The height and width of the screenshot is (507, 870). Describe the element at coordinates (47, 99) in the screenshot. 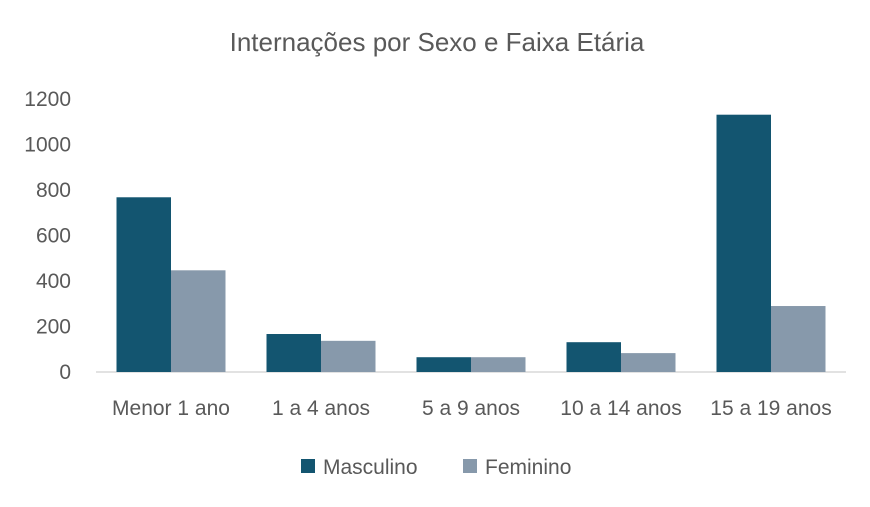

I see `y-tick-label: 1200` at that location.